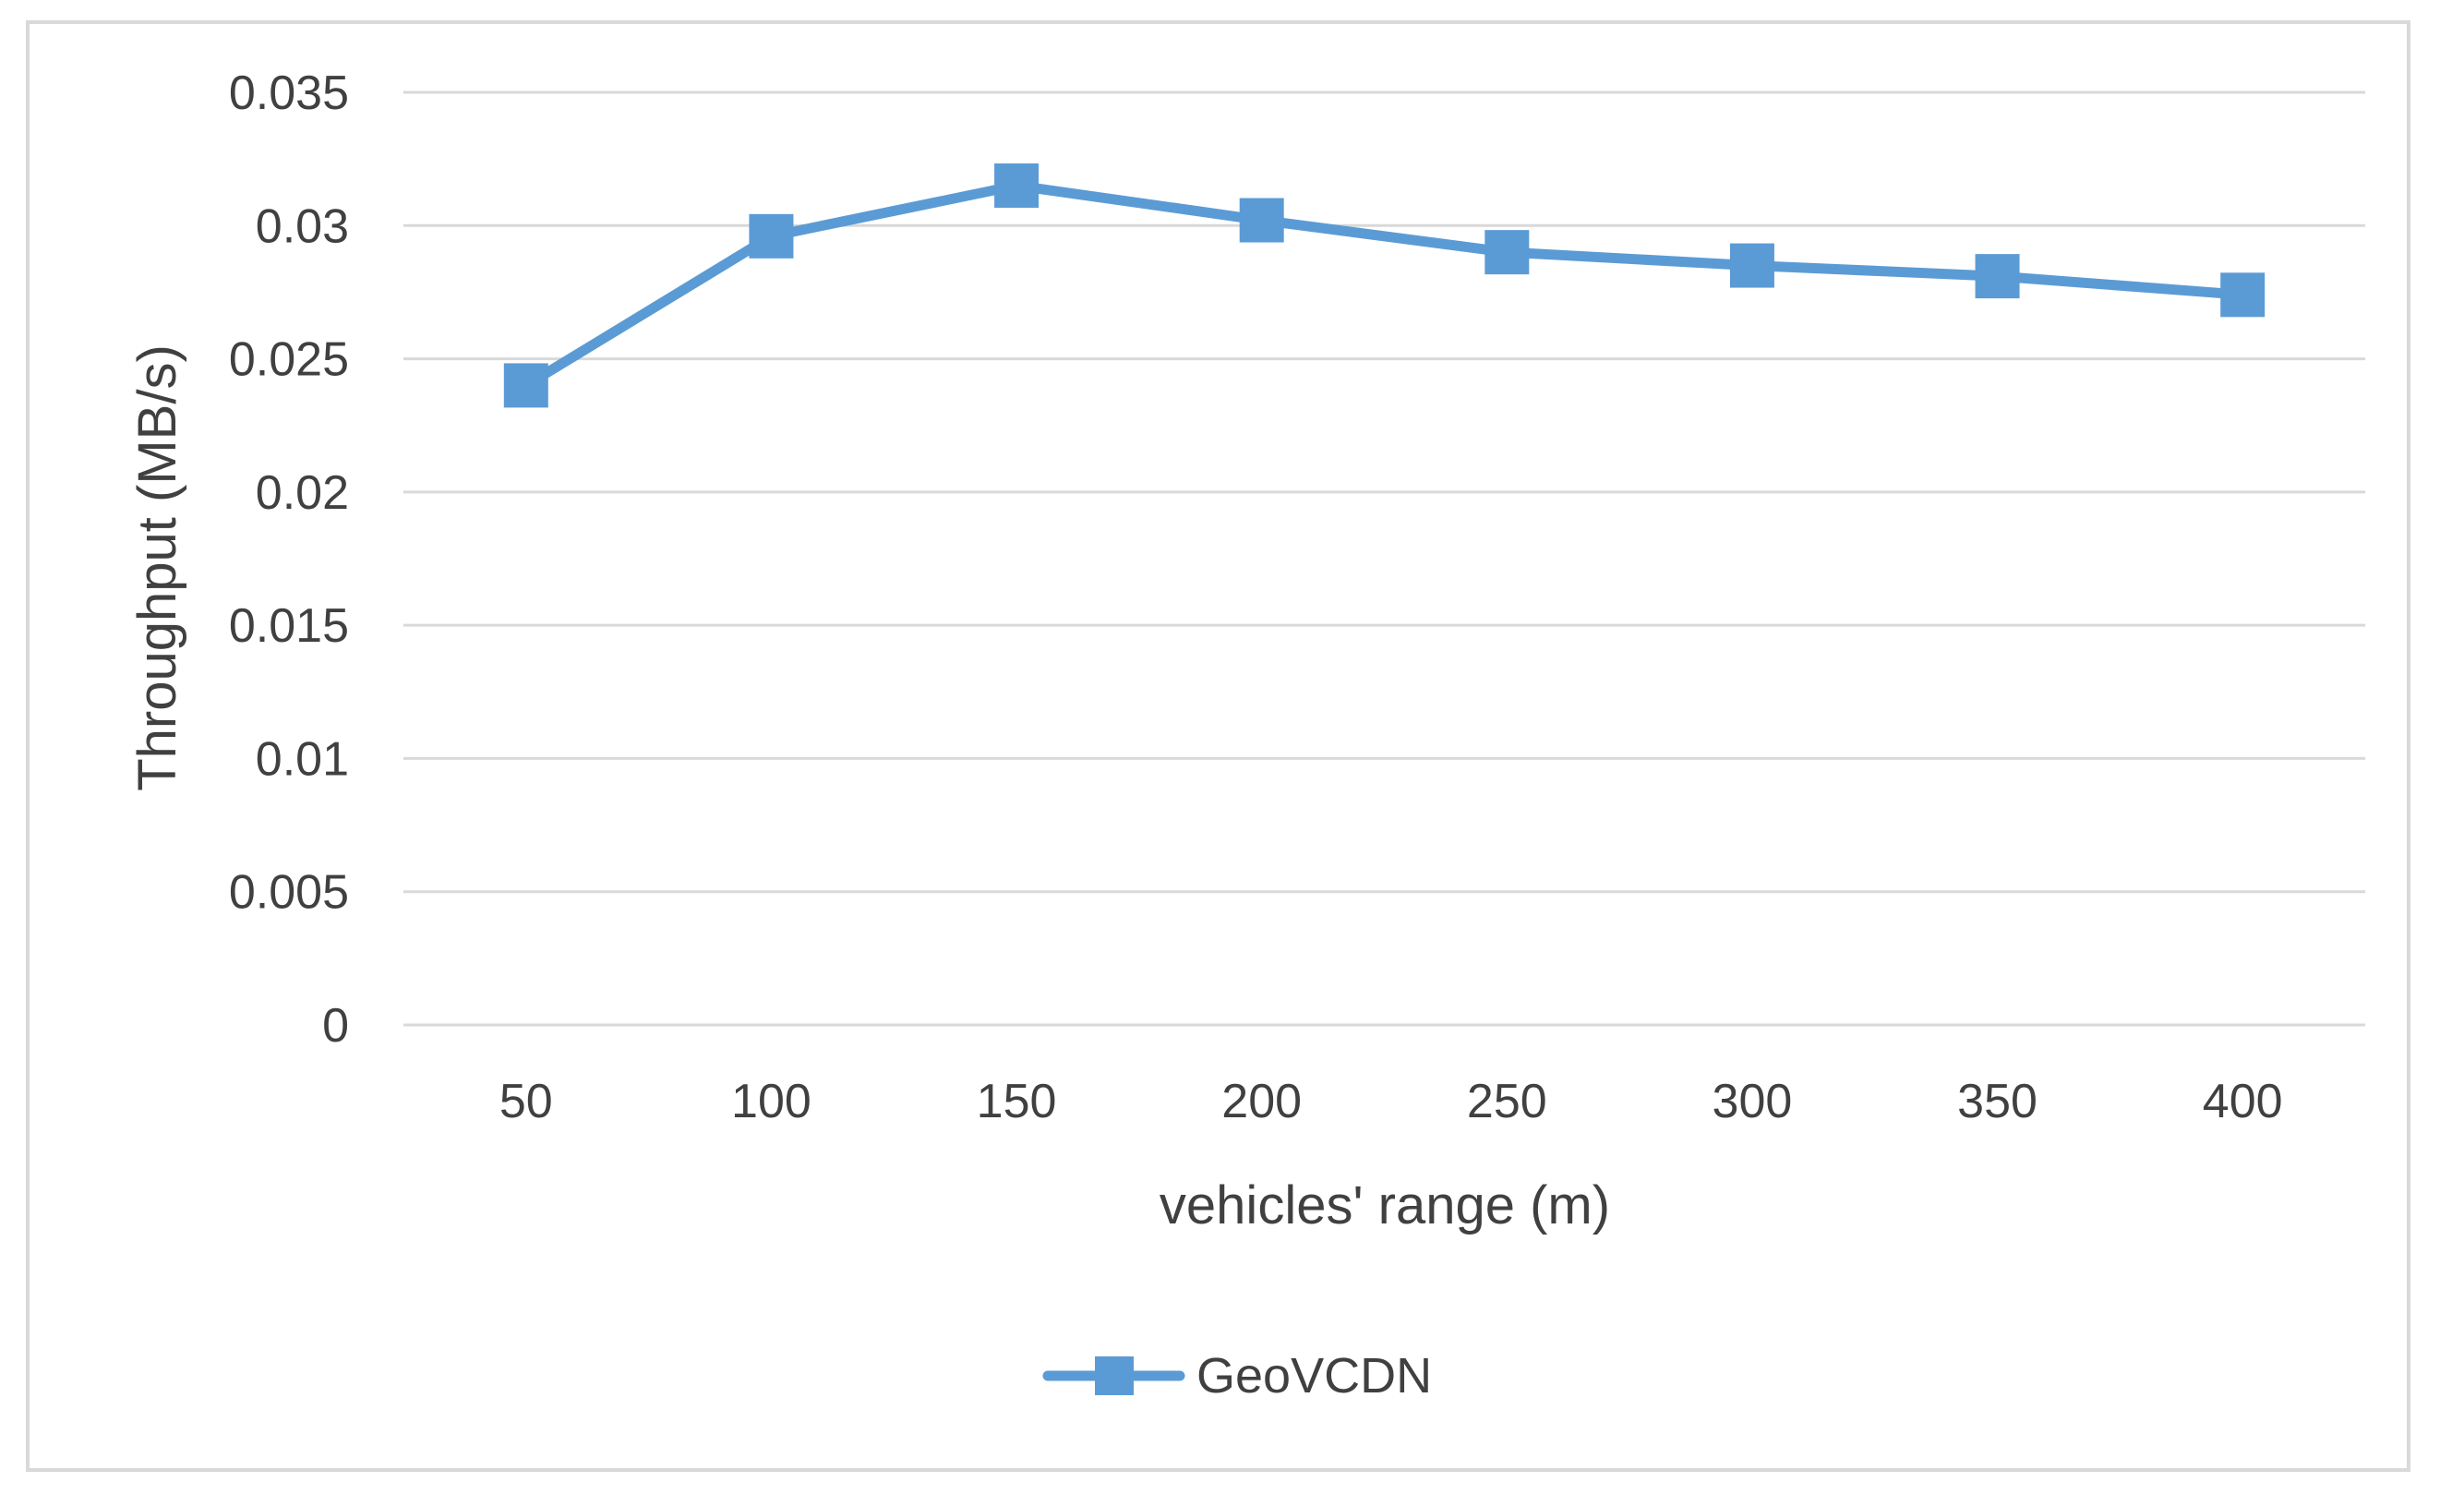 The height and width of the screenshot is (1494, 2464). I want to click on series-layer, so click(1384, 285).